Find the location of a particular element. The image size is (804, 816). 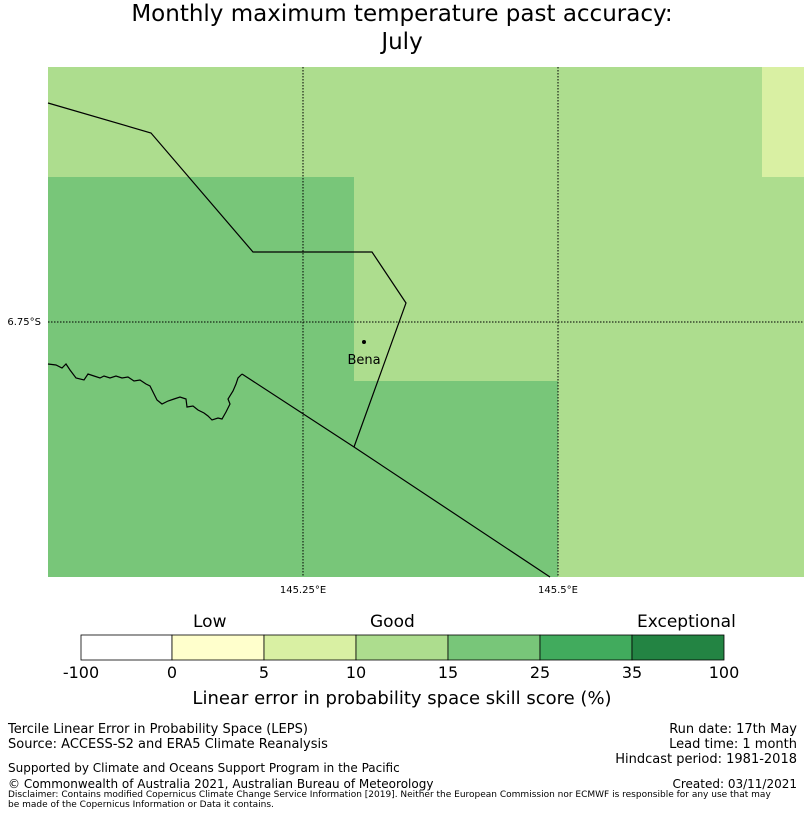

lat-label: 6.75°S is located at coordinates (24, 322).